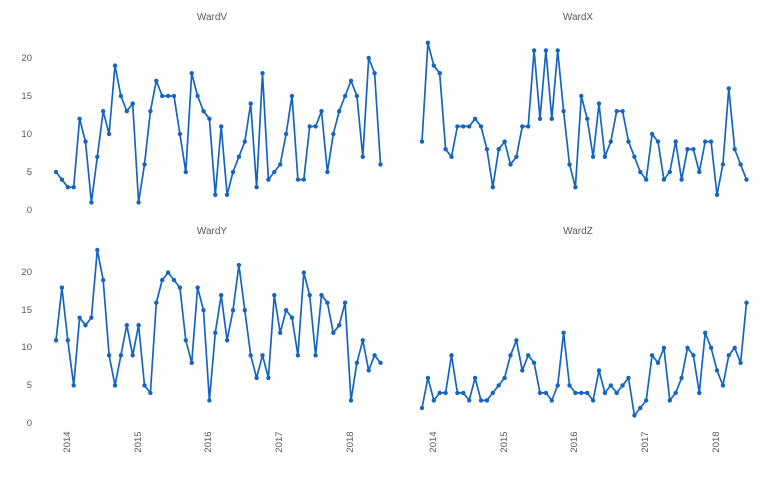 This screenshot has height=480, width=768. Describe the element at coordinates (29, 172) in the screenshot. I see `y-tick-label: 5` at that location.